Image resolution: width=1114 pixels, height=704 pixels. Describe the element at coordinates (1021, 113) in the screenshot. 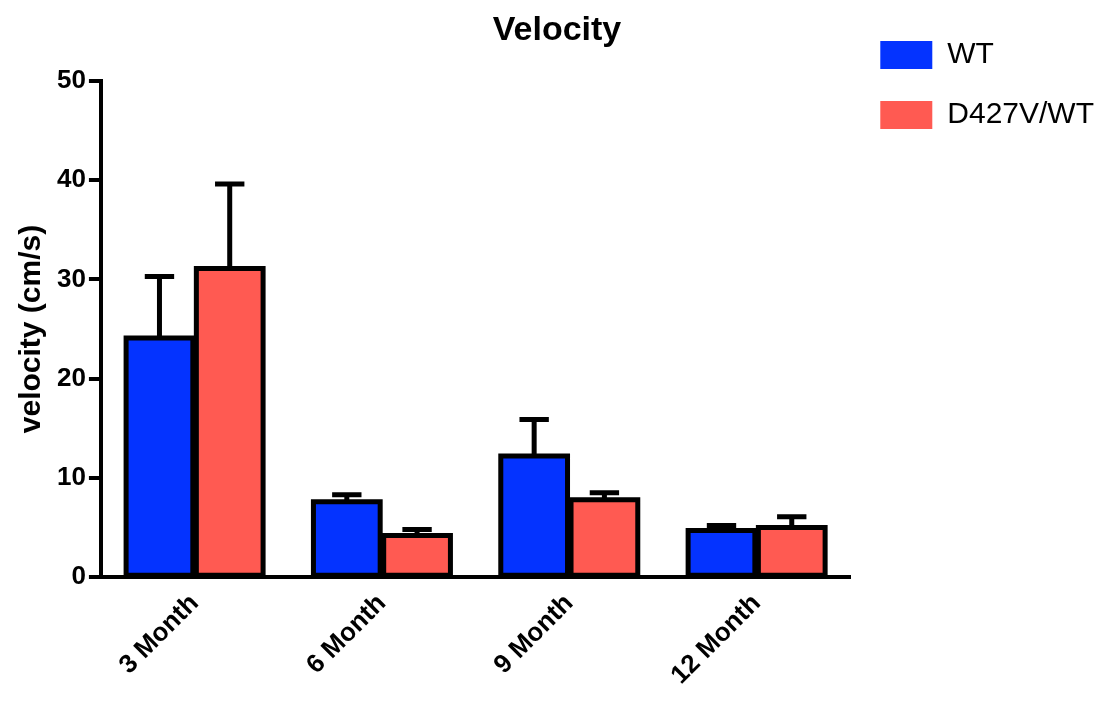

I see `legend-label: D427V/WT` at that location.